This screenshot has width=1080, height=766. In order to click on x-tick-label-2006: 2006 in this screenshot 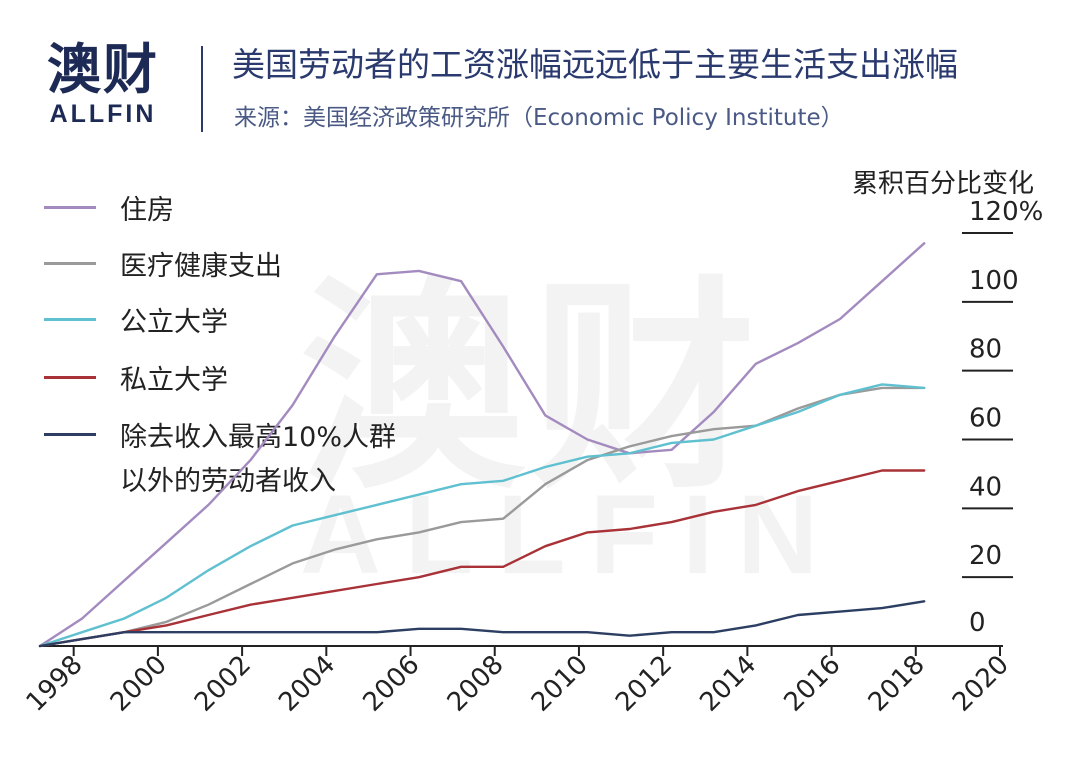, I will do `click(391, 684)`.